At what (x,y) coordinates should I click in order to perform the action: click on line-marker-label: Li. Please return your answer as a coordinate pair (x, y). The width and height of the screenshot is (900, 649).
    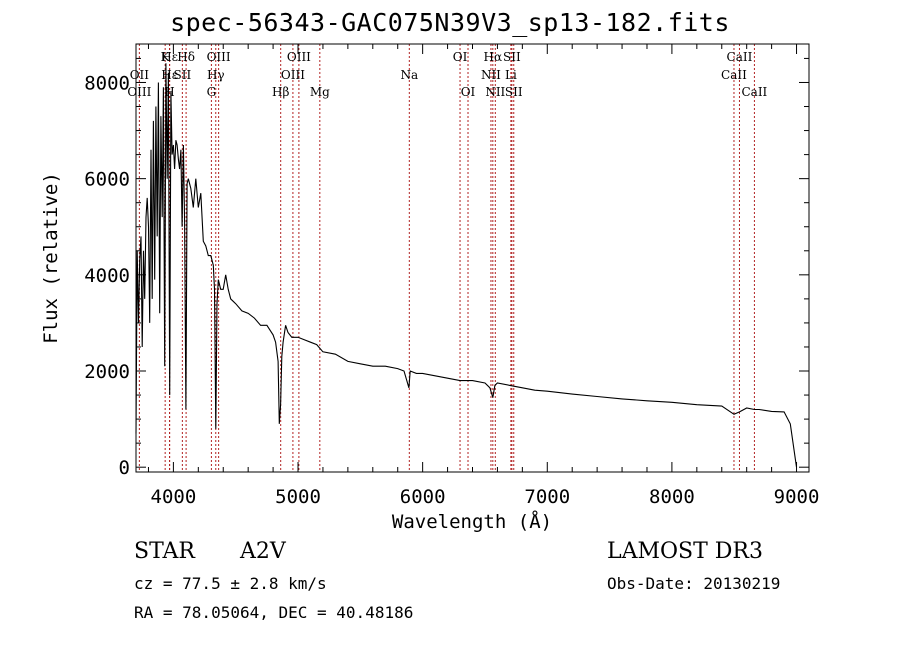
    Looking at the image, I should click on (511, 75).